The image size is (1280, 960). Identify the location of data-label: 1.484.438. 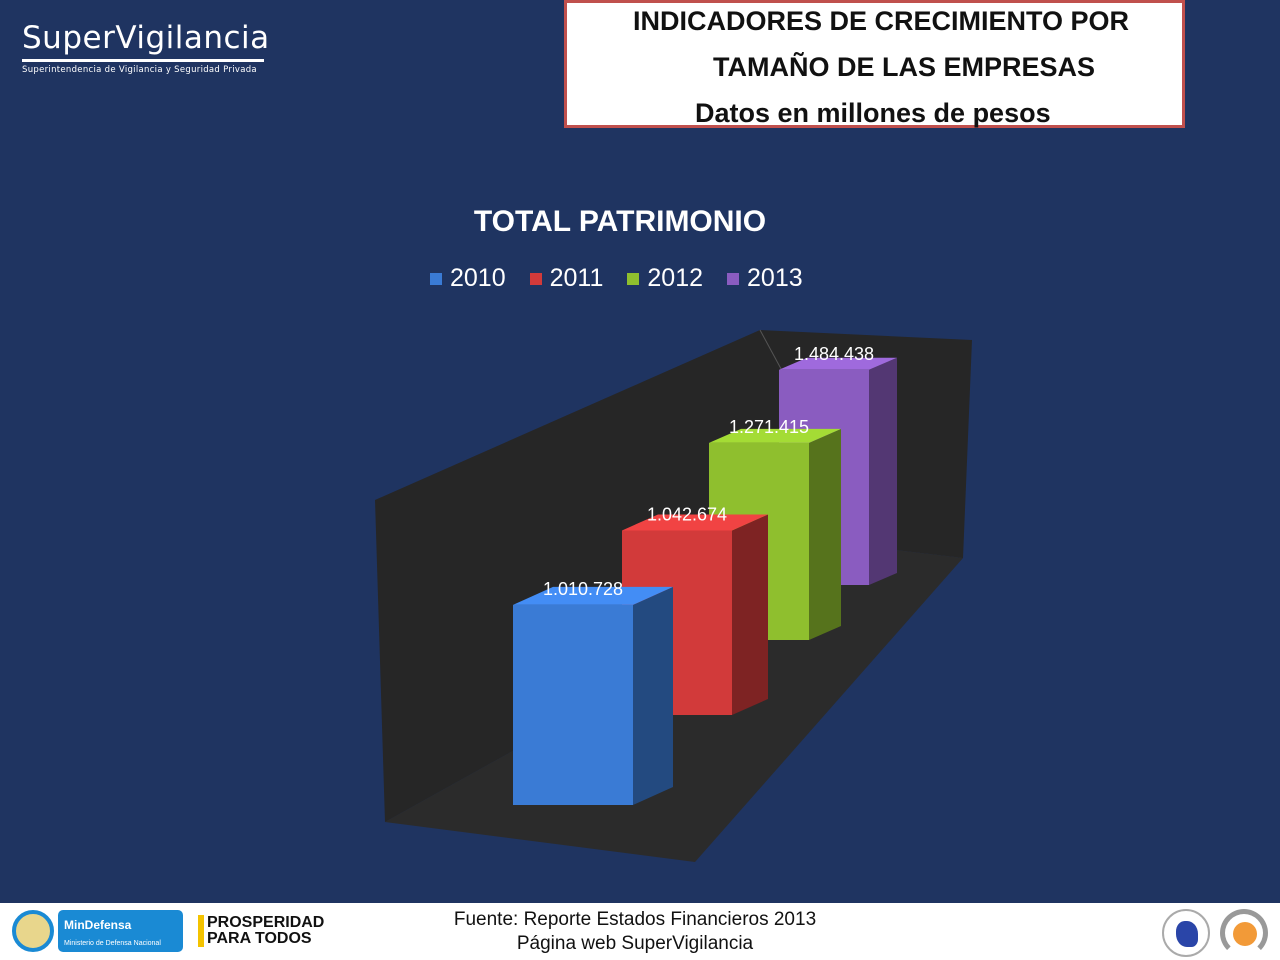
(834, 354).